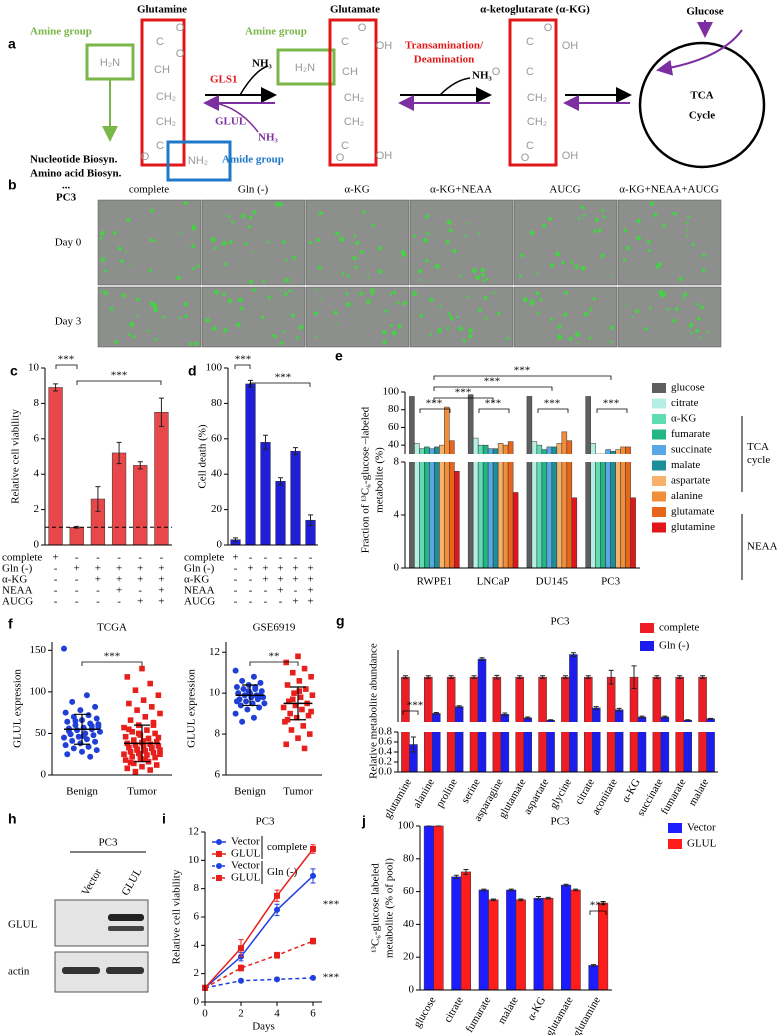 This screenshot has height=1035, width=777. What do you see at coordinates (758, 447) in the screenshot?
I see `legend-group-label: TCA` at bounding box center [758, 447].